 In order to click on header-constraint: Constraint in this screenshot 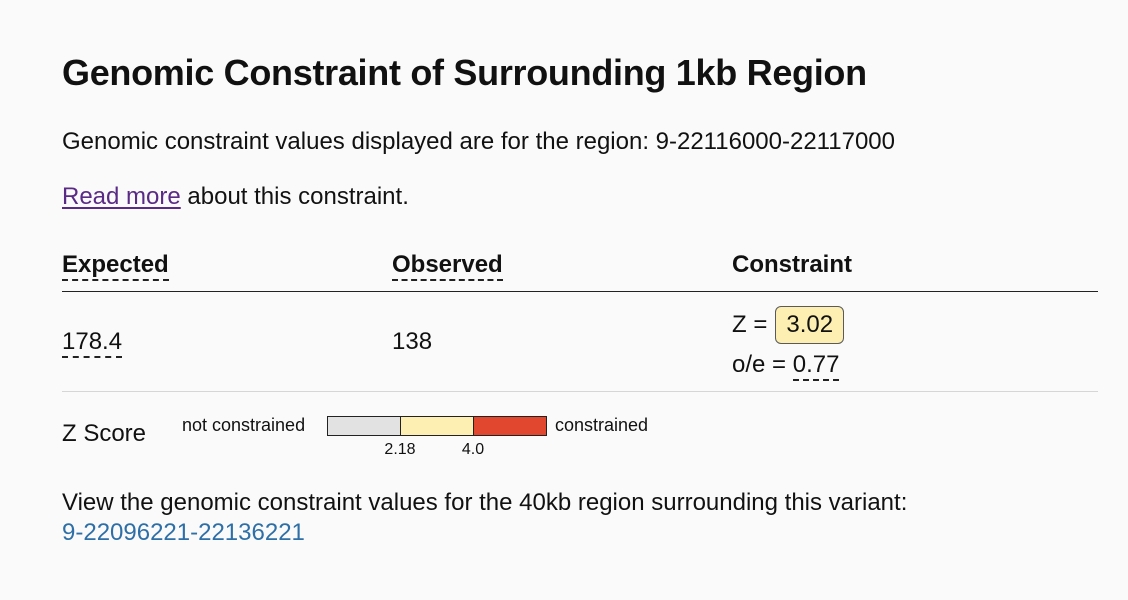, I will do `click(792, 265)`.